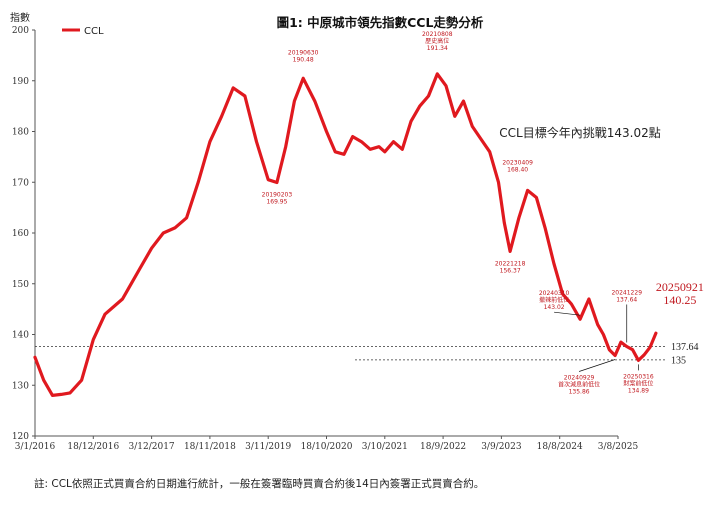 The height and width of the screenshot is (509, 719). I want to click on annotation-date: 20190630, so click(303, 52).